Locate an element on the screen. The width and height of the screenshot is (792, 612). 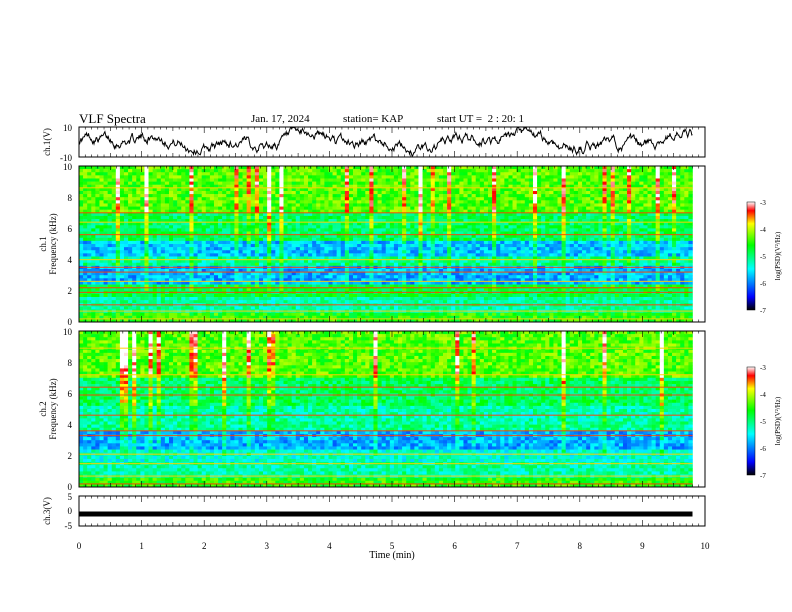
ch3-ytick-bottom: -5 is located at coordinates (69, 526).